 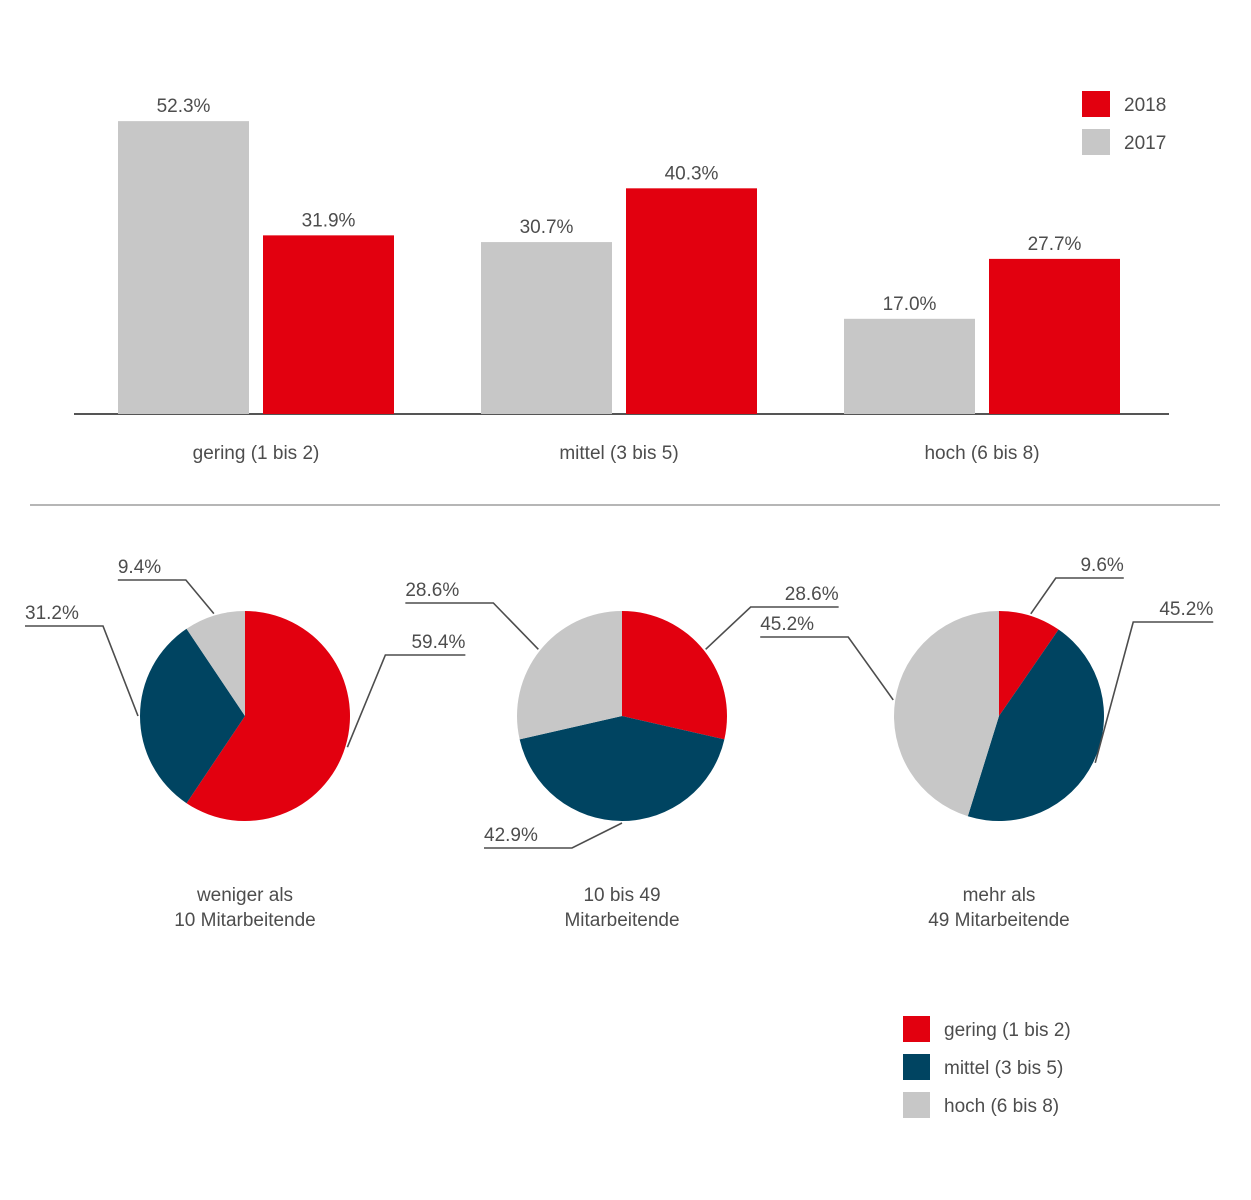 What do you see at coordinates (256, 453) in the screenshot?
I see `x-tick-label-0: gering (1 bis 2)` at bounding box center [256, 453].